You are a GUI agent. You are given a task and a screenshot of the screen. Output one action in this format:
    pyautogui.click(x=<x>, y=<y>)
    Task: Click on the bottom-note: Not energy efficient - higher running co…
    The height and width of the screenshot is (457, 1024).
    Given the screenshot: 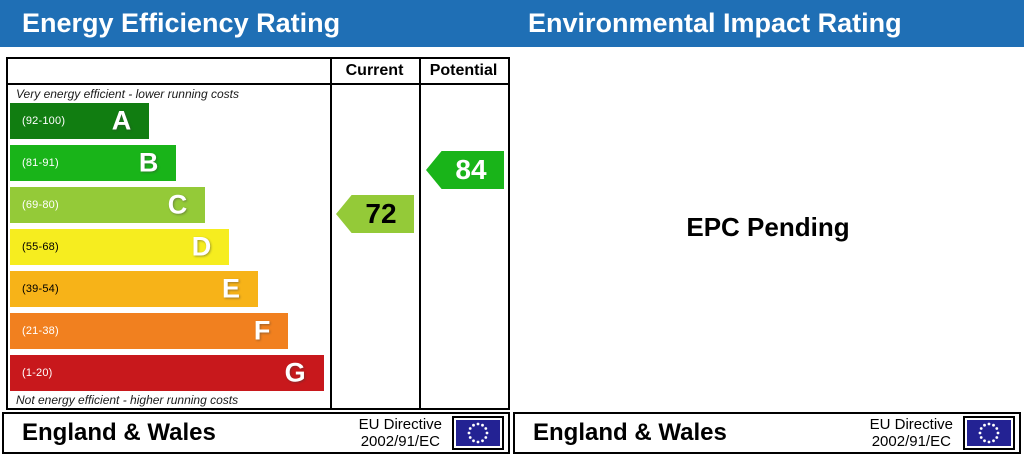 What is the action you would take?
    pyautogui.click(x=127, y=400)
    